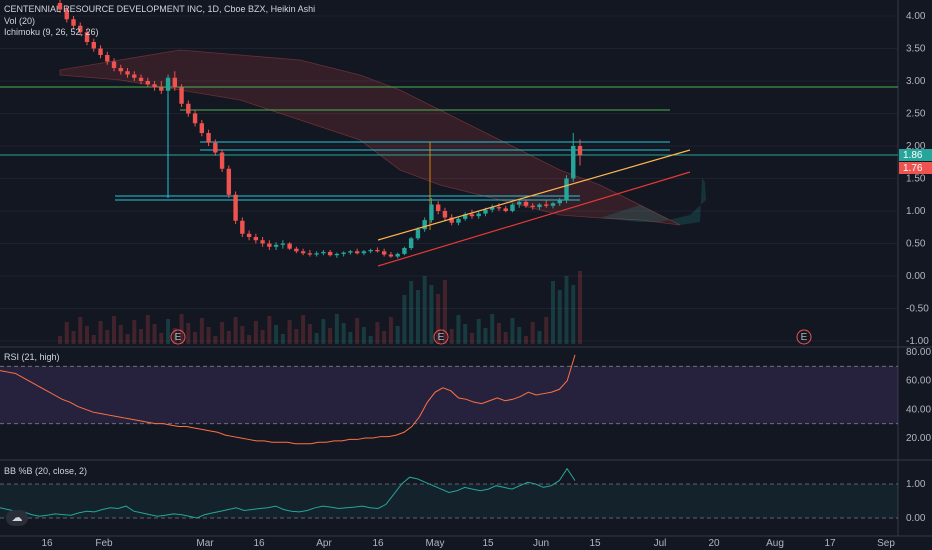 The image size is (932, 550). What do you see at coordinates (918, 352) in the screenshot?
I see `rsi-tick-label: 80.00` at bounding box center [918, 352].